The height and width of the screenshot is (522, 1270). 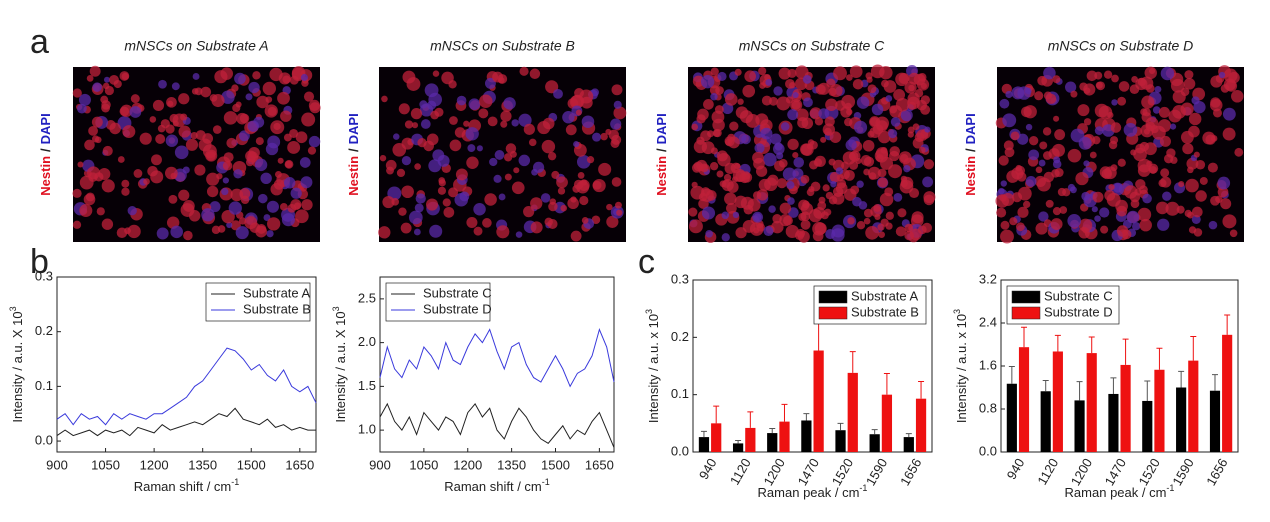 What do you see at coordinates (961, 368) in the screenshot?
I see `y-axis-label-main: Intensity / a.u. x 10` at bounding box center [961, 368].